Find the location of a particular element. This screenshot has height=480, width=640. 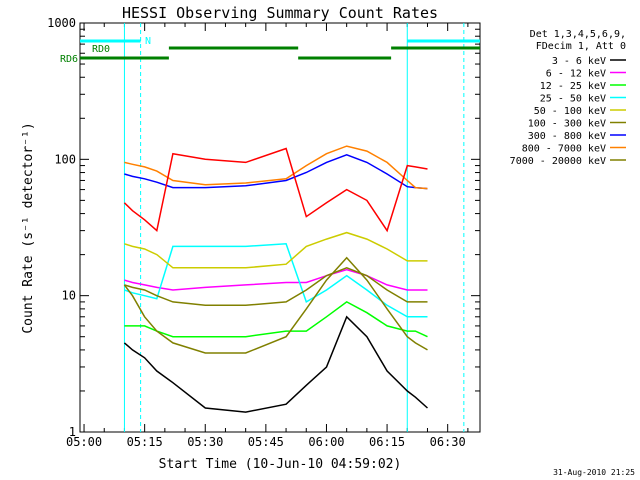

y-tick-label: 100 is located at coordinates (65, 159).